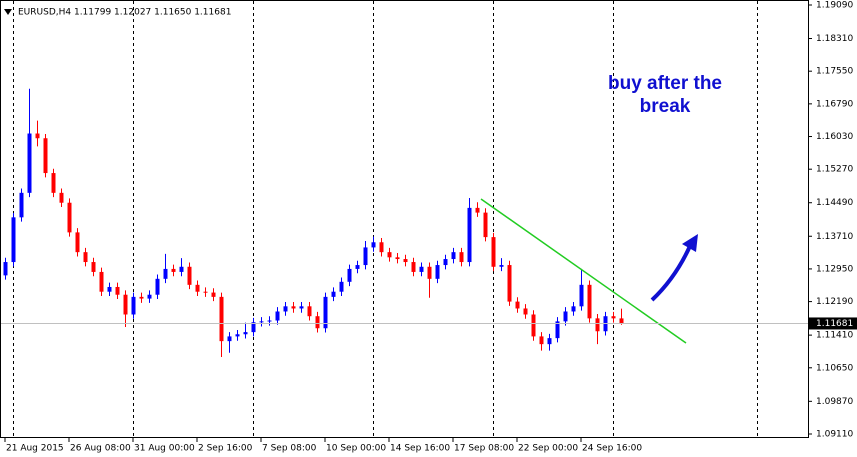 This screenshot has width=857, height=457. What do you see at coordinates (690, 243) in the screenshot?
I see `arrow-head` at bounding box center [690, 243].